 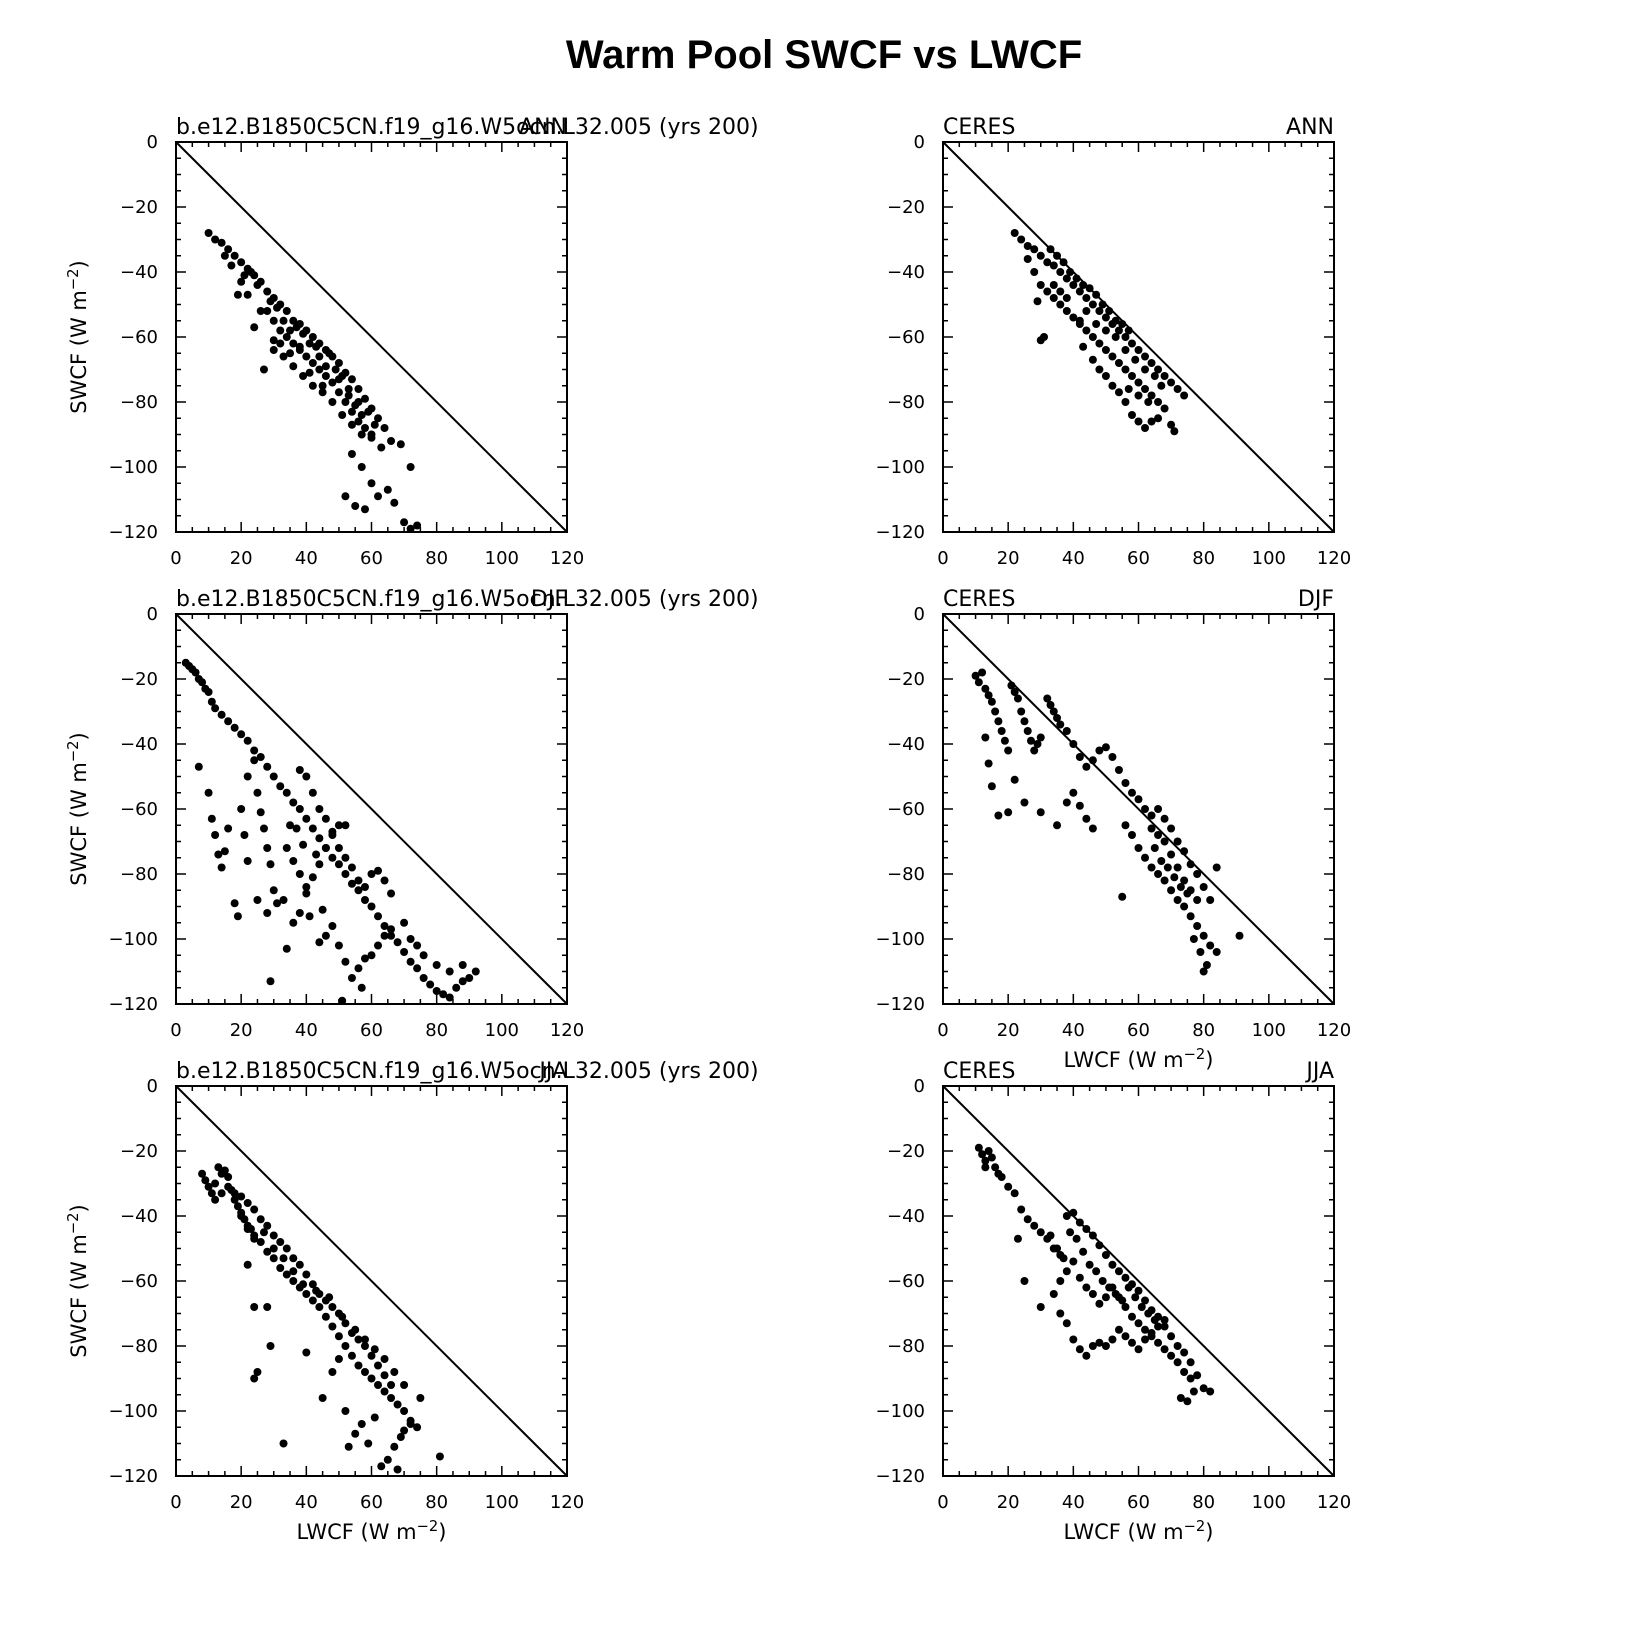 What do you see at coordinates (1138, 1502) in the screenshot?
I see `x-tick-label: 60` at bounding box center [1138, 1502].